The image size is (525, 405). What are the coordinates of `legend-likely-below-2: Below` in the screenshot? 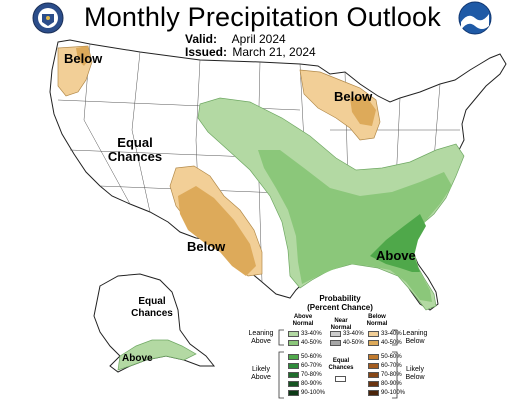 It's located at (415, 377).